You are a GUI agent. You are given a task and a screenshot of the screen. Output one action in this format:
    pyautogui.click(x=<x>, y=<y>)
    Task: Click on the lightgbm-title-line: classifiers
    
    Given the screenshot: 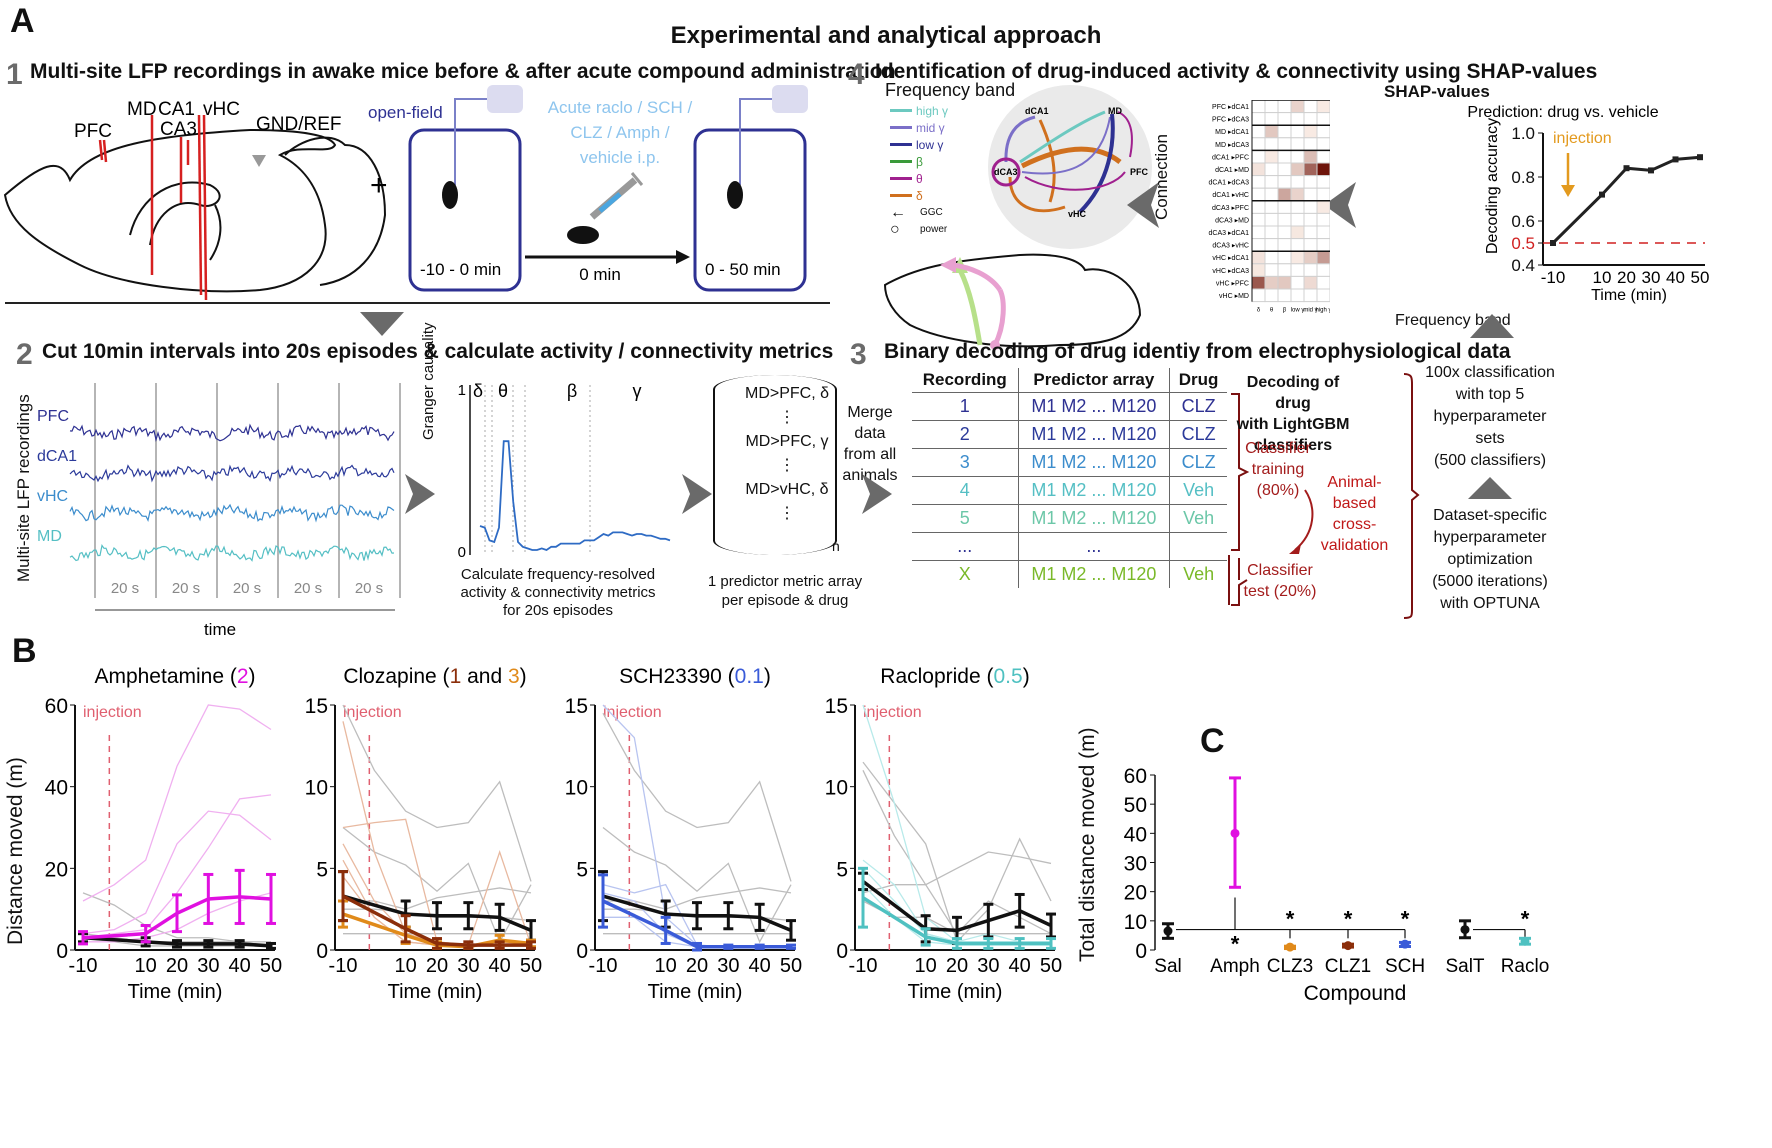 What is the action you would take?
    pyautogui.click(x=1293, y=445)
    